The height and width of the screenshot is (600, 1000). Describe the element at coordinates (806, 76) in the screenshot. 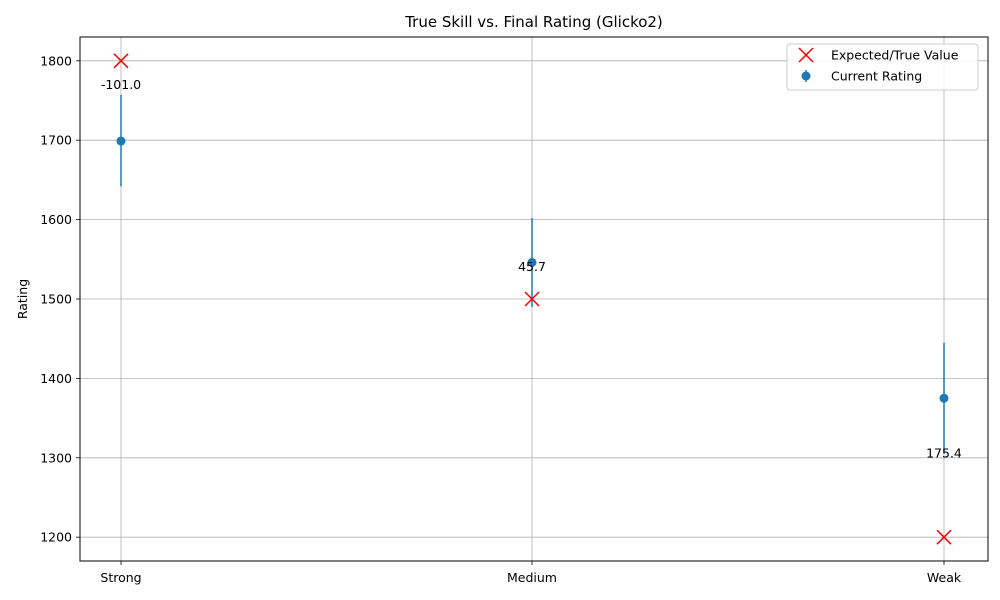

I see `legend-marker-current` at that location.